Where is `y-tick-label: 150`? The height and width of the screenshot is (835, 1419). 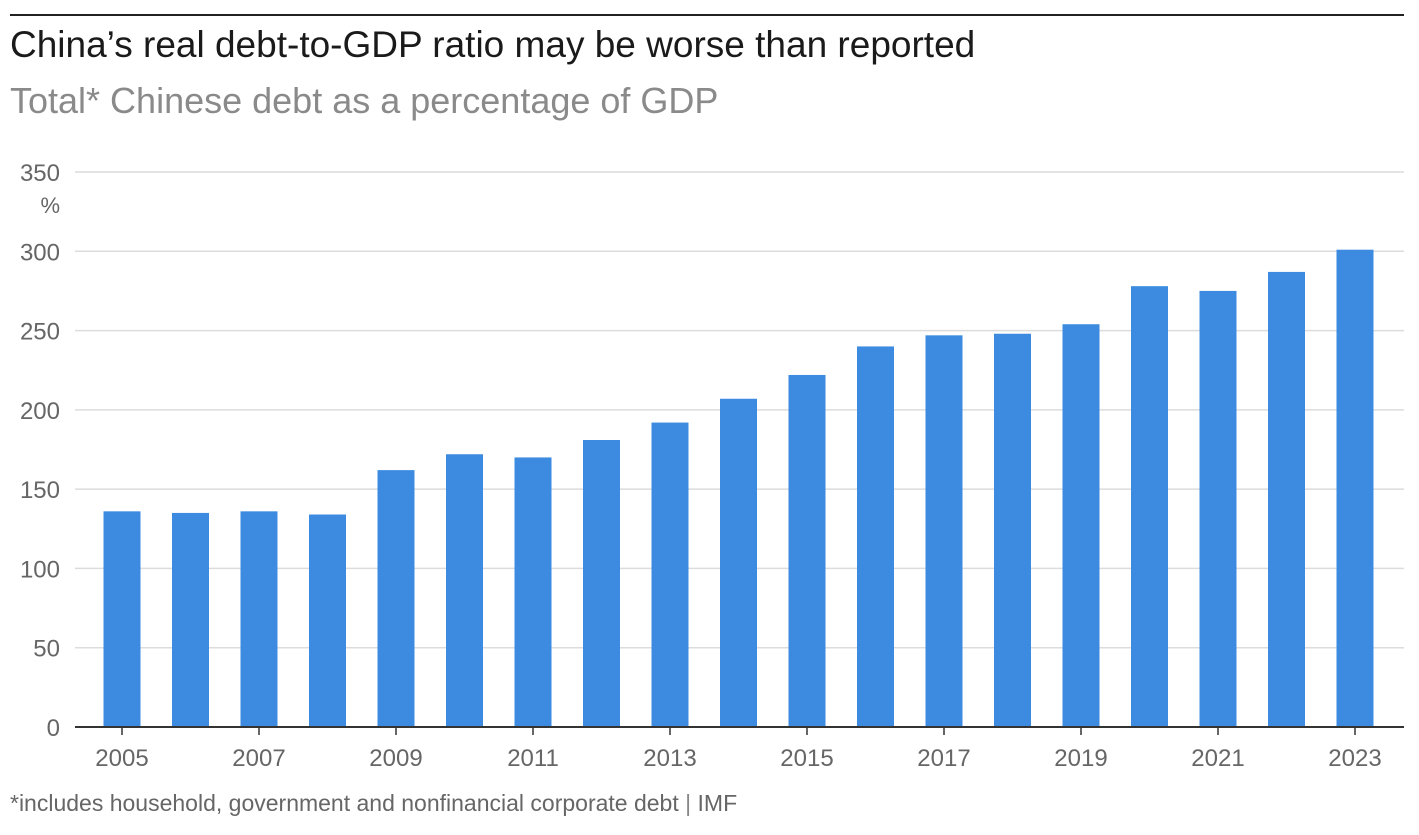
y-tick-label: 150 is located at coordinates (40, 490).